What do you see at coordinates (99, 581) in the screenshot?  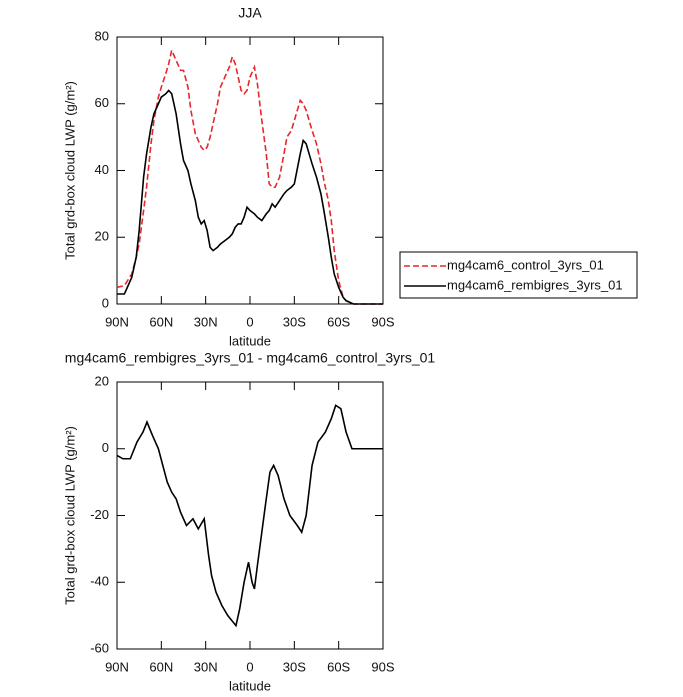 I see `y-tick-label: -40` at bounding box center [99, 581].